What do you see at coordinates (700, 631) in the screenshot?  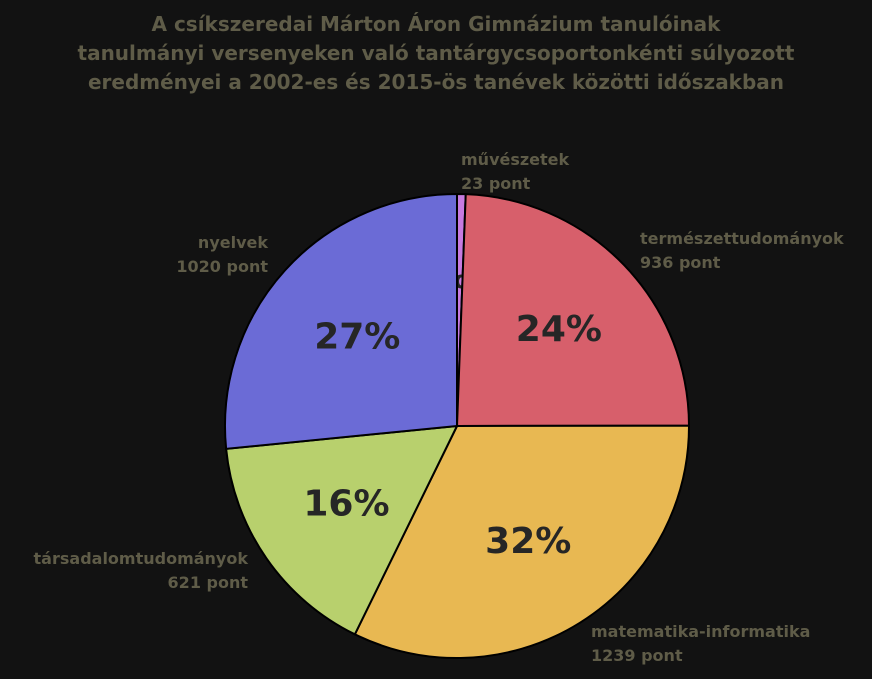 I see `slice-category-label: matematika-informatika` at bounding box center [700, 631].